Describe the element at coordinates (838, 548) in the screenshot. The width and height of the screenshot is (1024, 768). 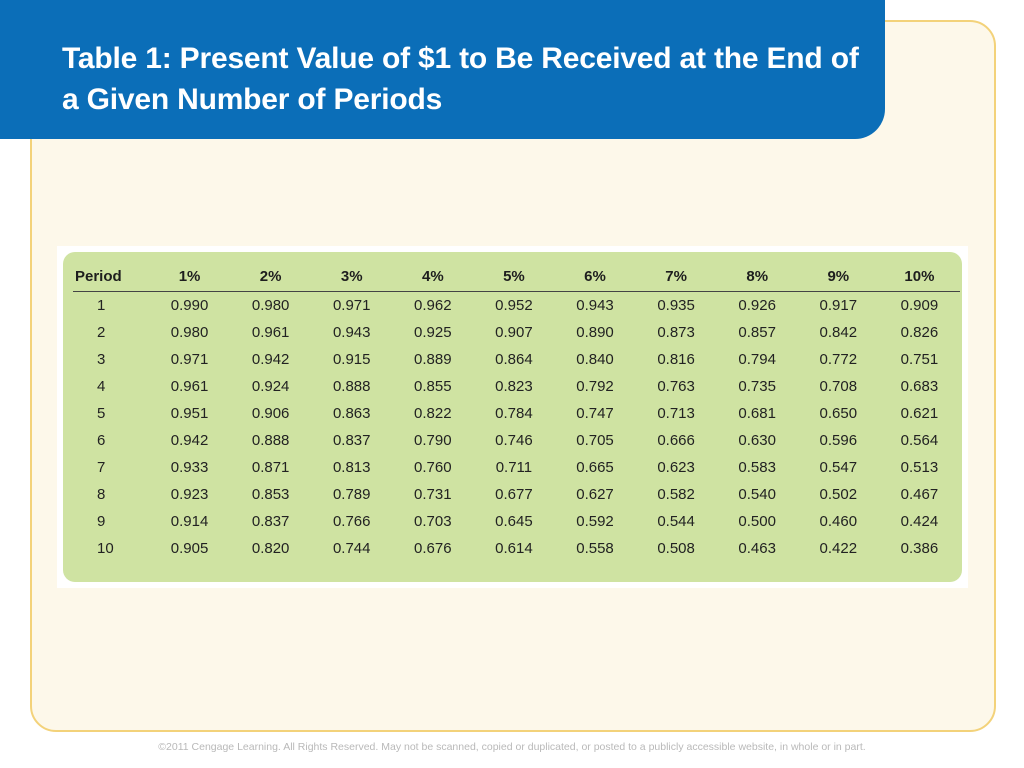
I see `present-value-cell: 0.422` at that location.